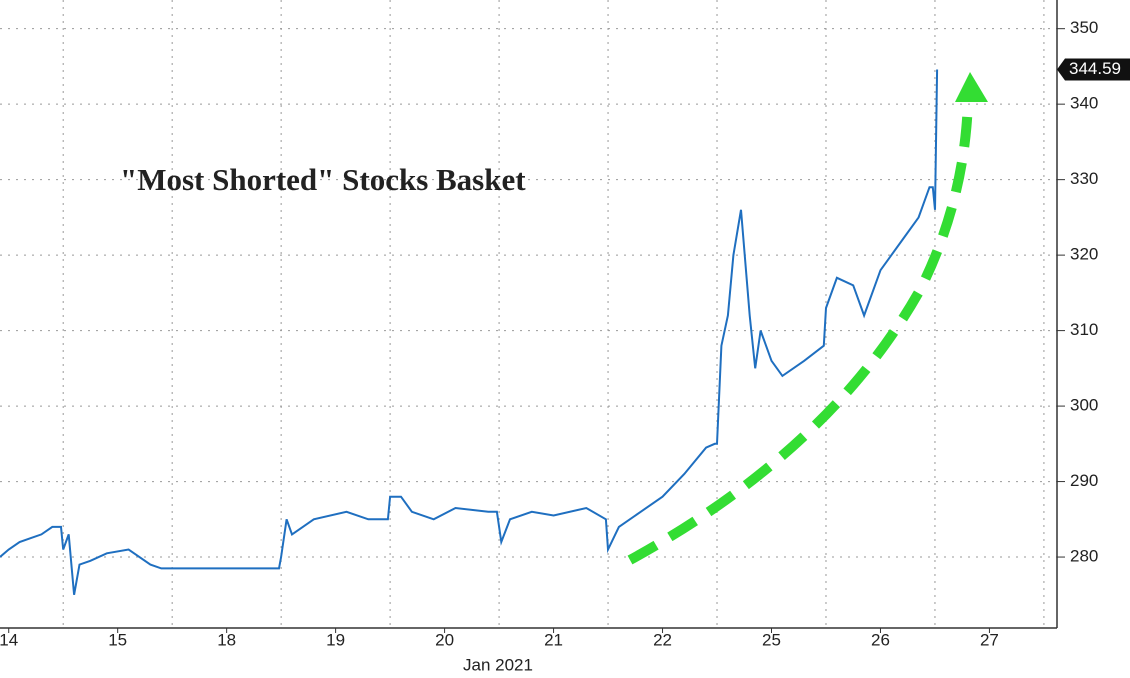 Image resolution: width=1130 pixels, height=678 pixels. Describe the element at coordinates (1084, 556) in the screenshot. I see `y-tick-label: 280` at that location.